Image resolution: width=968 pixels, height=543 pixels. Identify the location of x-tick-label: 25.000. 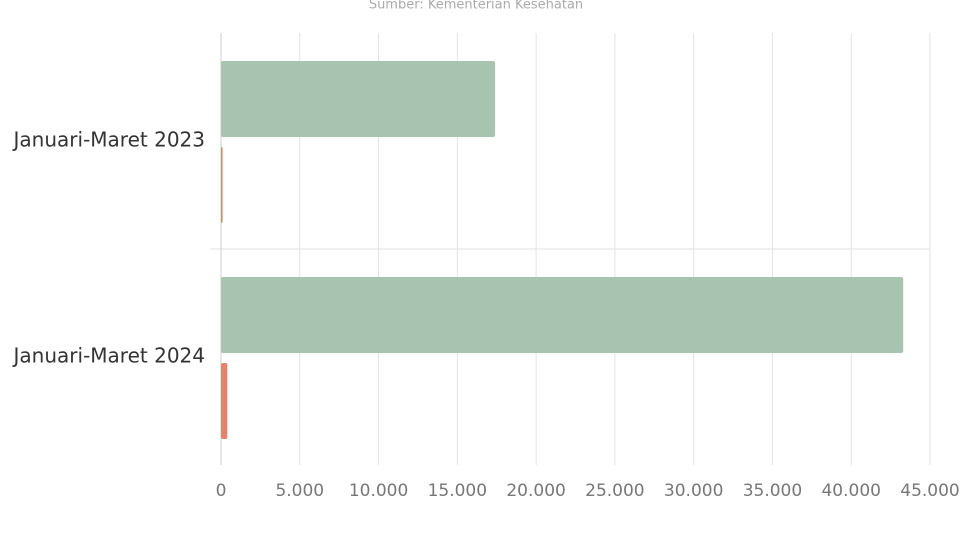
(614, 491).